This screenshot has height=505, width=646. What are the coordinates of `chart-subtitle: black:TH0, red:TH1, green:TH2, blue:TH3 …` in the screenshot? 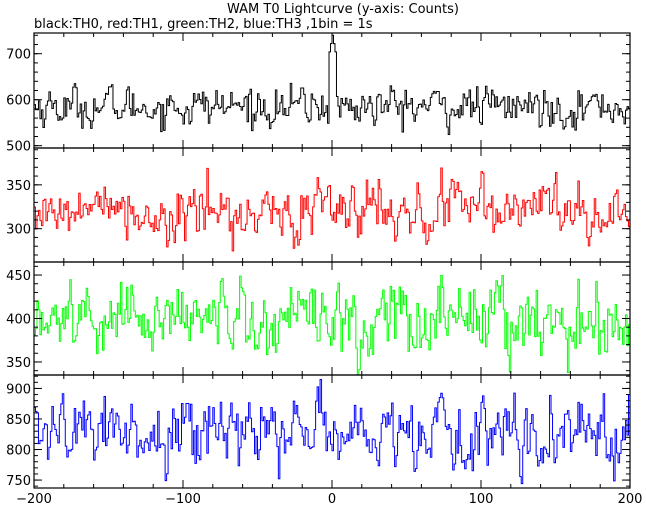 It's located at (203, 24).